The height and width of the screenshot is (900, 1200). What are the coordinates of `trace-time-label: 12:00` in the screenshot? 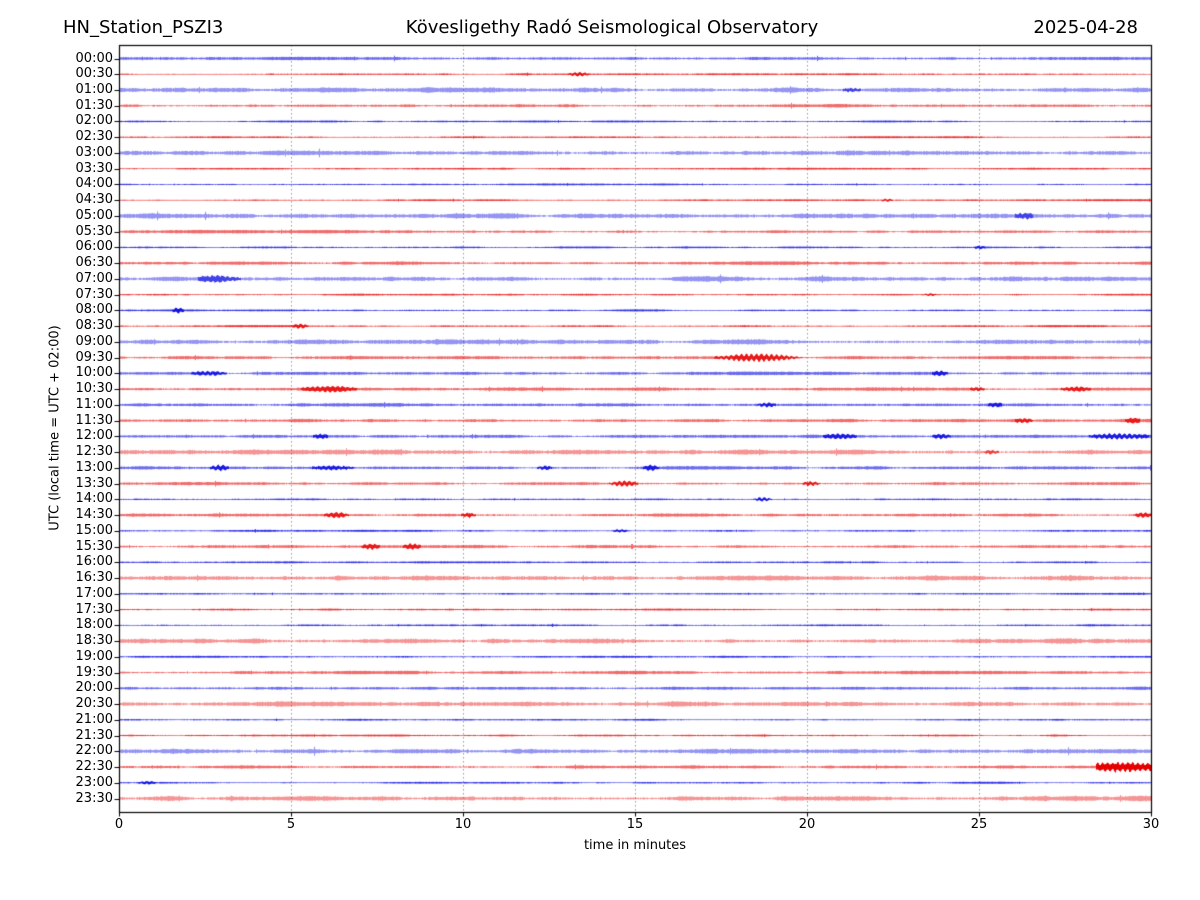 It's located at (94, 436).